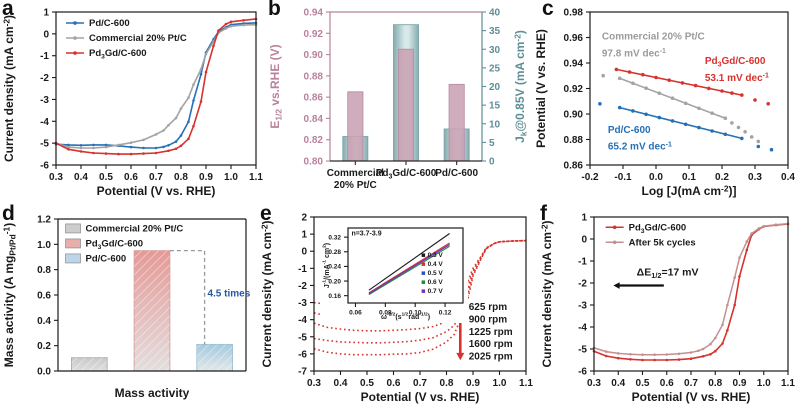 The width and height of the screenshot is (798, 411). Describe the element at coordinates (495, 68) in the screenshot. I see `svg-text: 25` at that location.